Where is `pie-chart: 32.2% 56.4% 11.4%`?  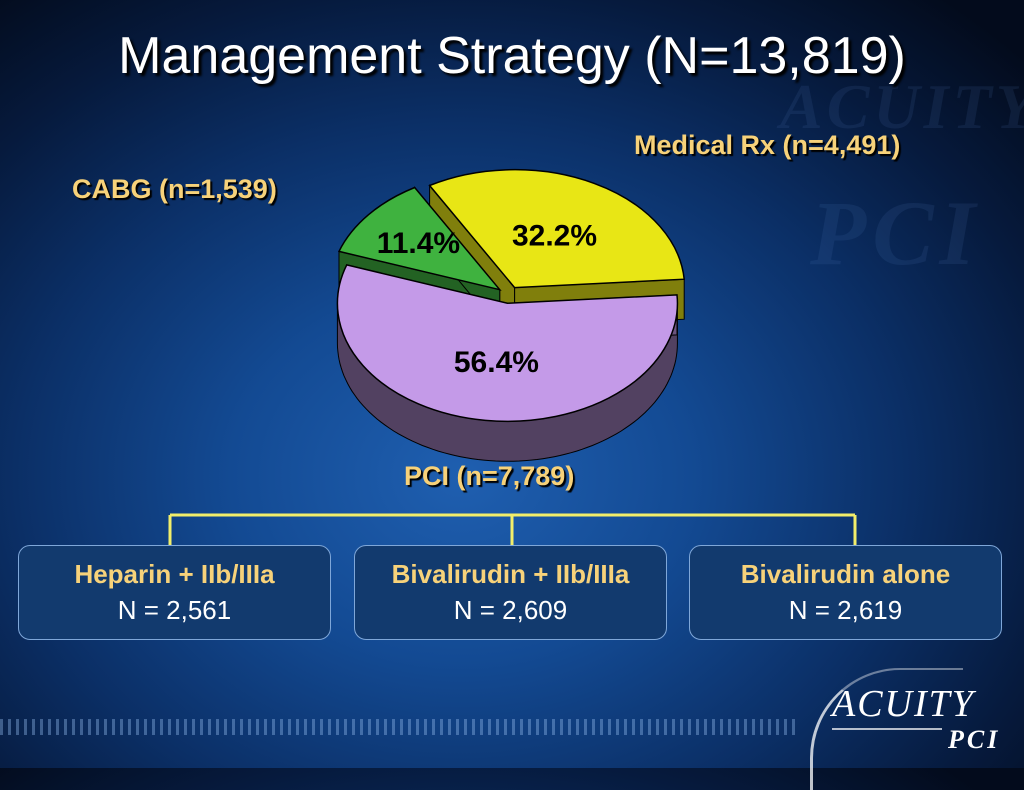
pie-chart: 32.2% 56.4% 11.4% is located at coordinates (511, 315).